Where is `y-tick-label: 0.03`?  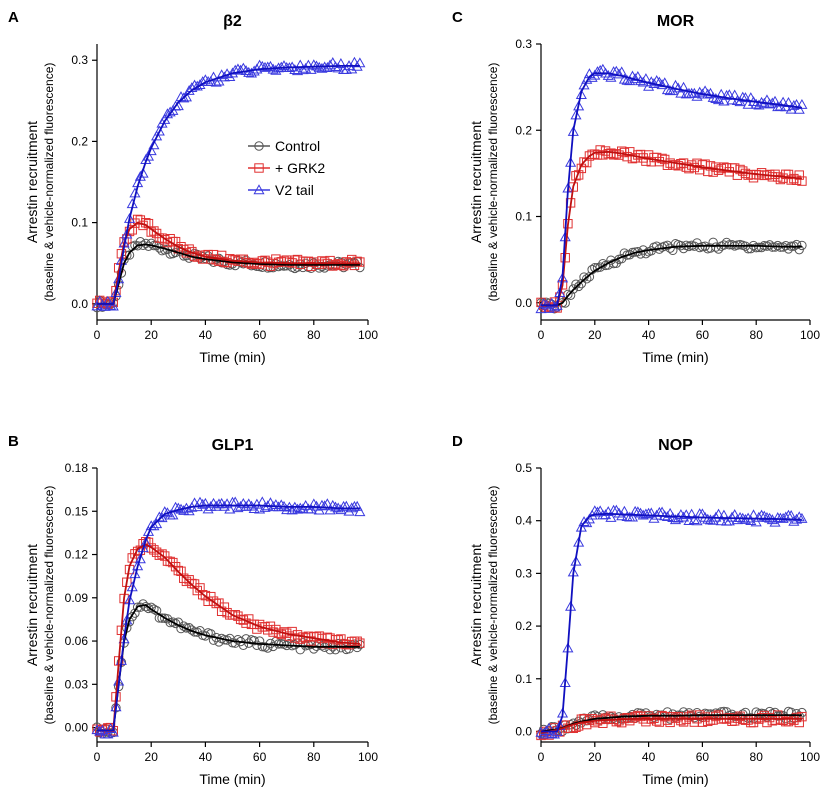 y-tick-label: 0.03 is located at coordinates (77, 684).